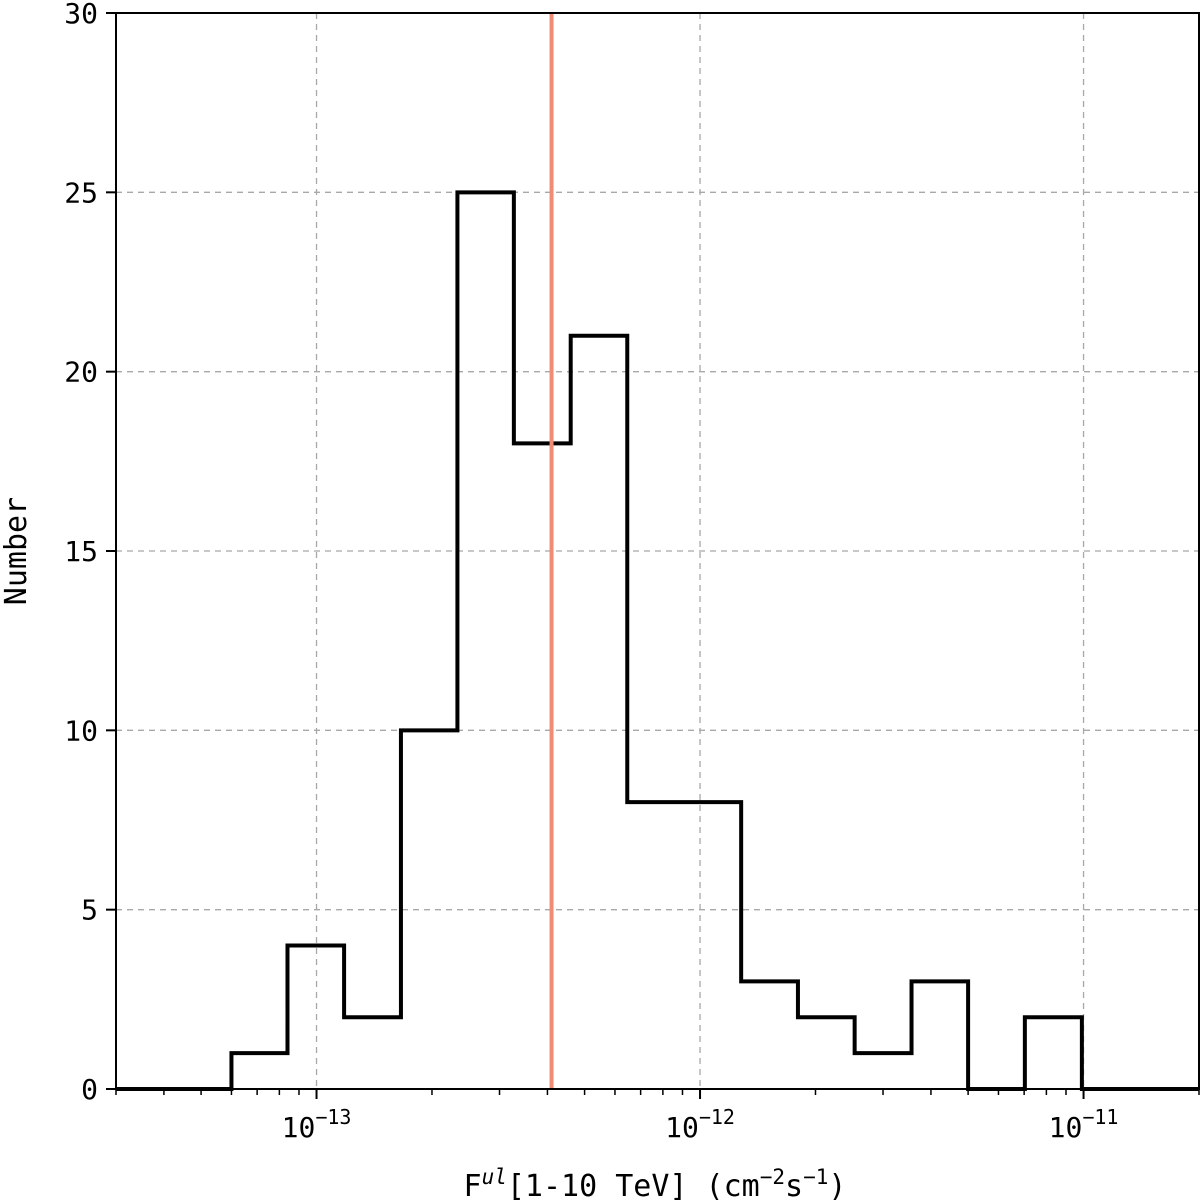 This screenshot has height=1204, width=1200. What do you see at coordinates (81, 15) in the screenshot?
I see `y-tick-label: 30` at bounding box center [81, 15].